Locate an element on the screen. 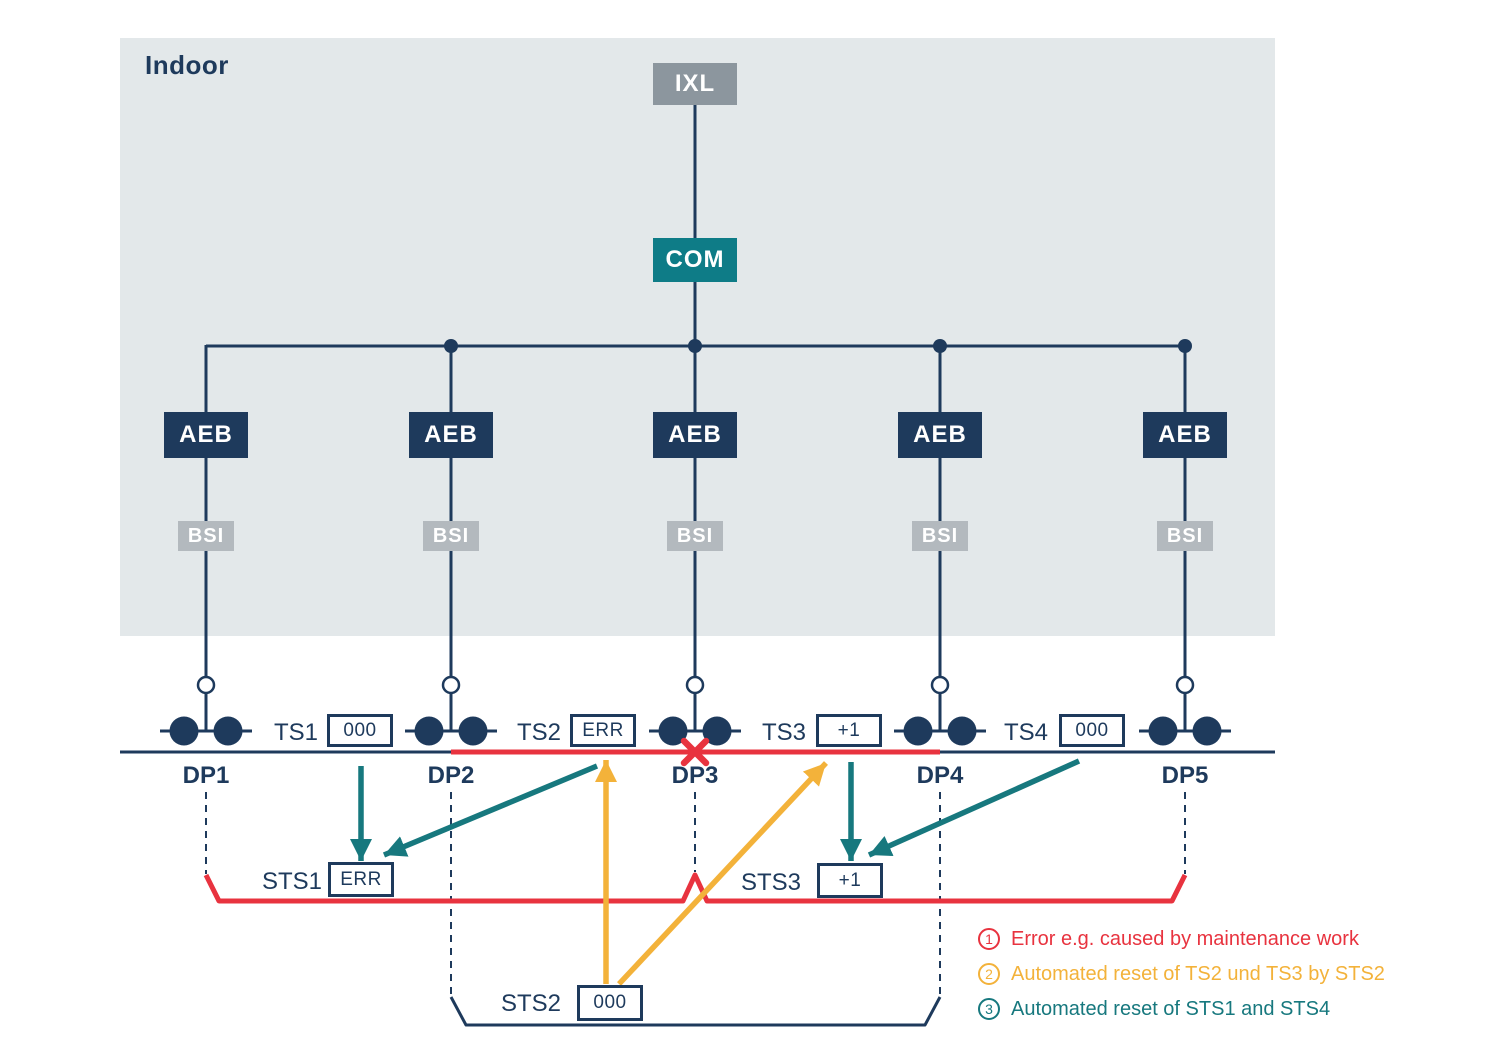 Image resolution: width=1500 pixels, height=1048 pixels. ts3-label: TS3 is located at coordinates (784, 732).